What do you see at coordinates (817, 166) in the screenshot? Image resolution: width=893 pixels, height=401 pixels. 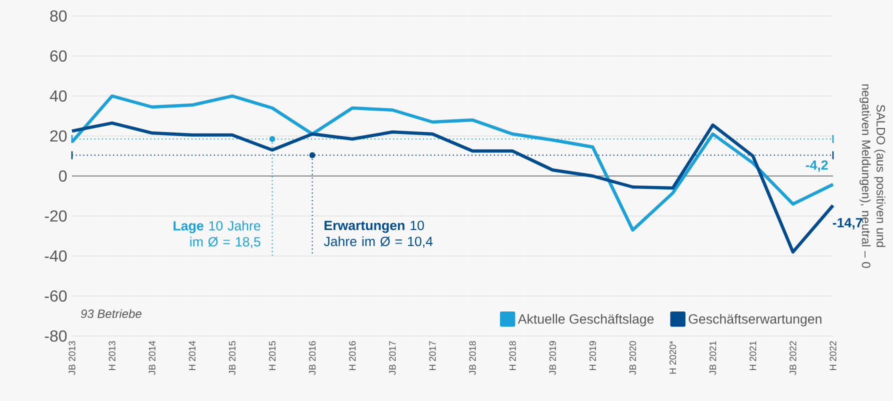 I see `data-label: -4,2` at bounding box center [817, 166].